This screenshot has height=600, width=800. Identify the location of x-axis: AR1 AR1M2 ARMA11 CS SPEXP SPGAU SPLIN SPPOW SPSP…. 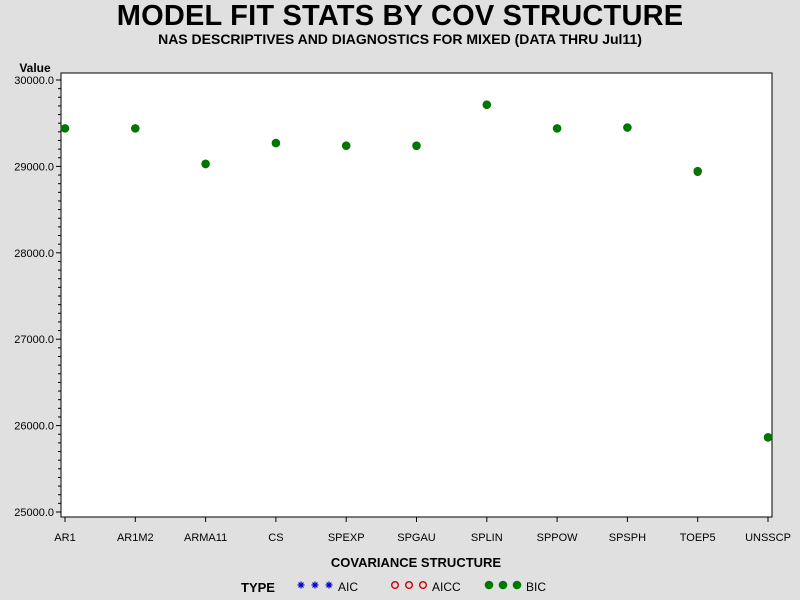
(422, 530).